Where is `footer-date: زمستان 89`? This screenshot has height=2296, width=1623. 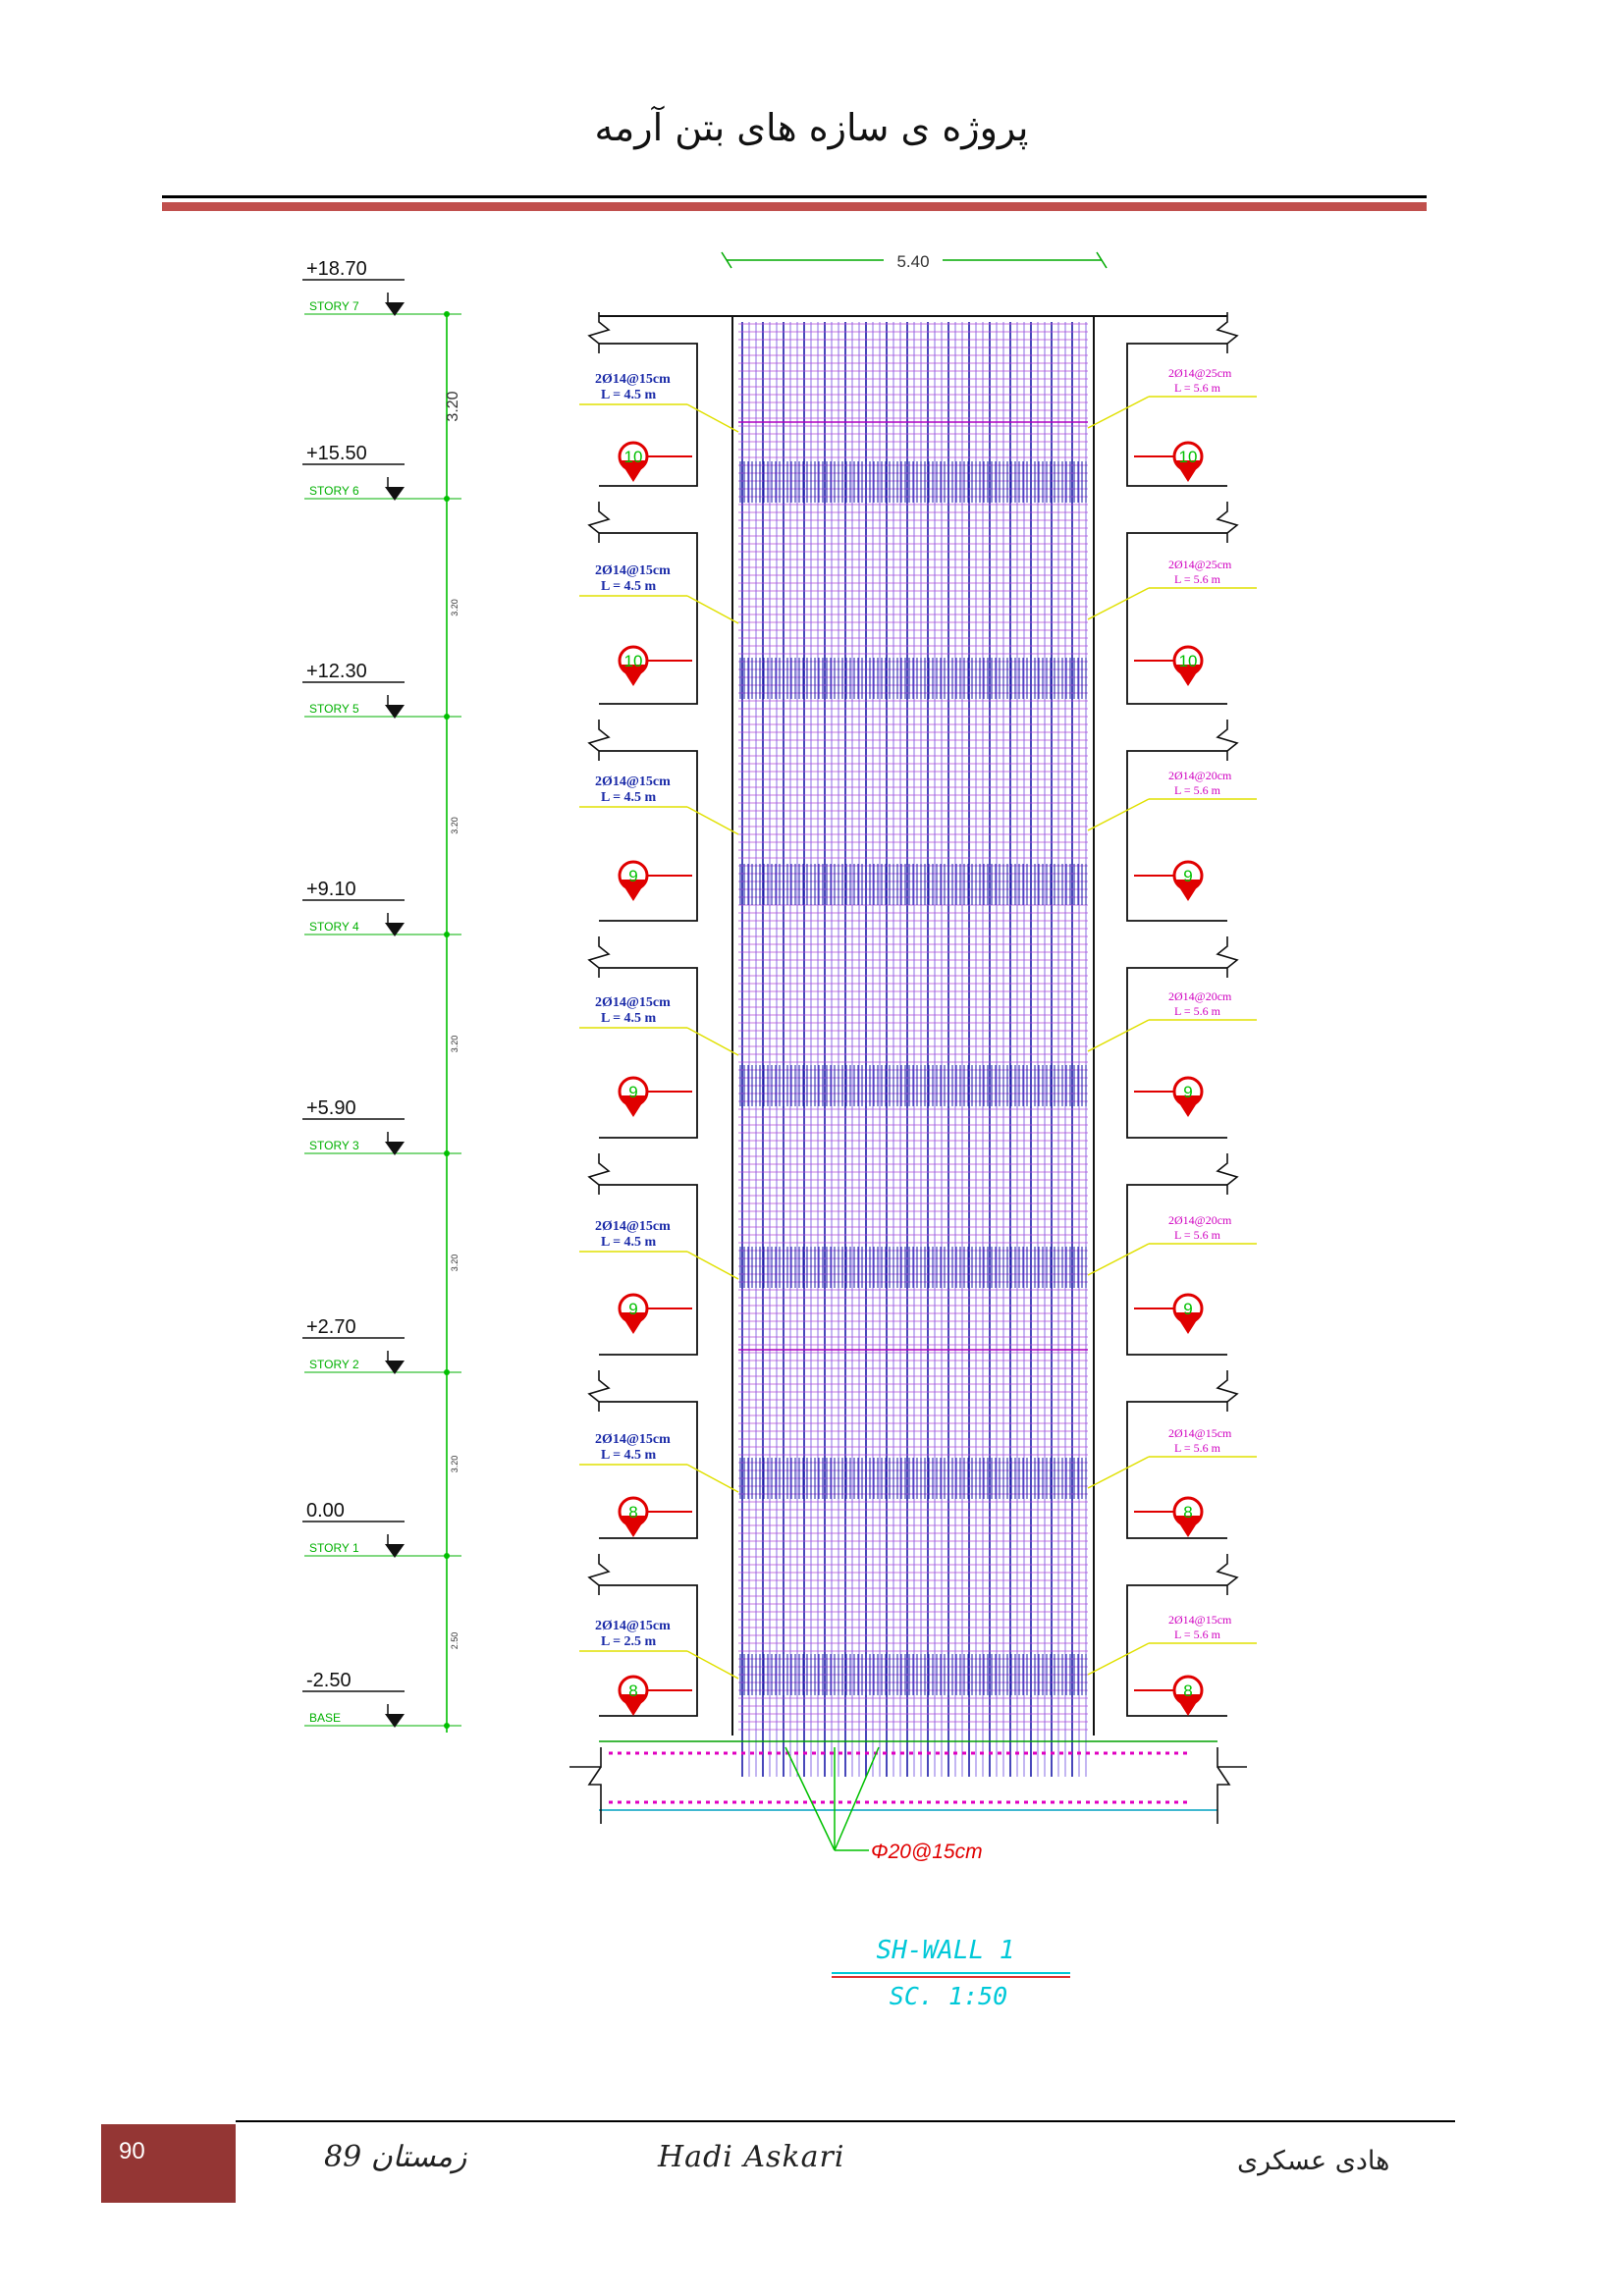 footer-date: زمستان 89 is located at coordinates (396, 2157).